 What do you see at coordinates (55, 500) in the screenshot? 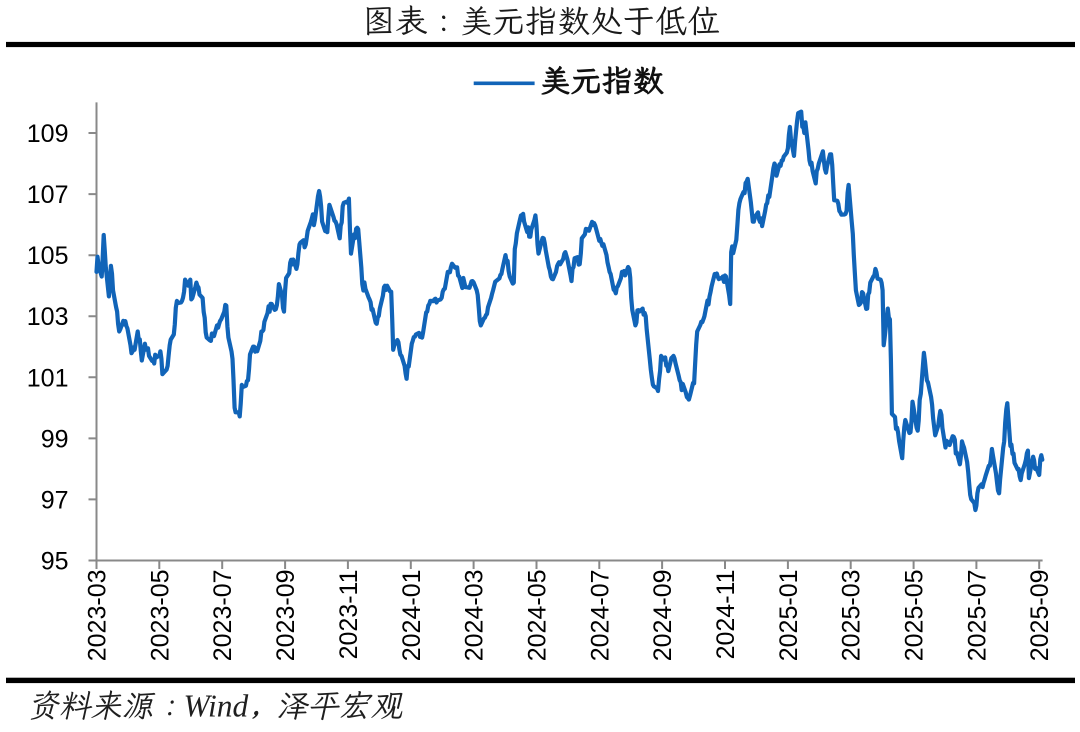
I see `svg-text: 97` at bounding box center [55, 500].